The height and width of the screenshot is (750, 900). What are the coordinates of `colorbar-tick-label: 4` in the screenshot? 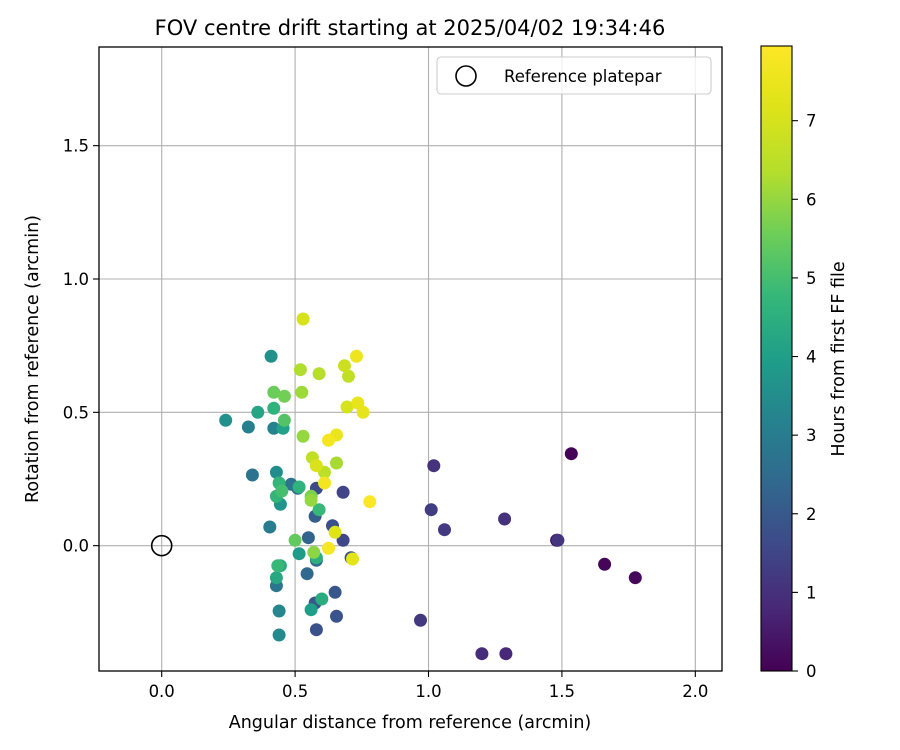 It's located at (811, 357).